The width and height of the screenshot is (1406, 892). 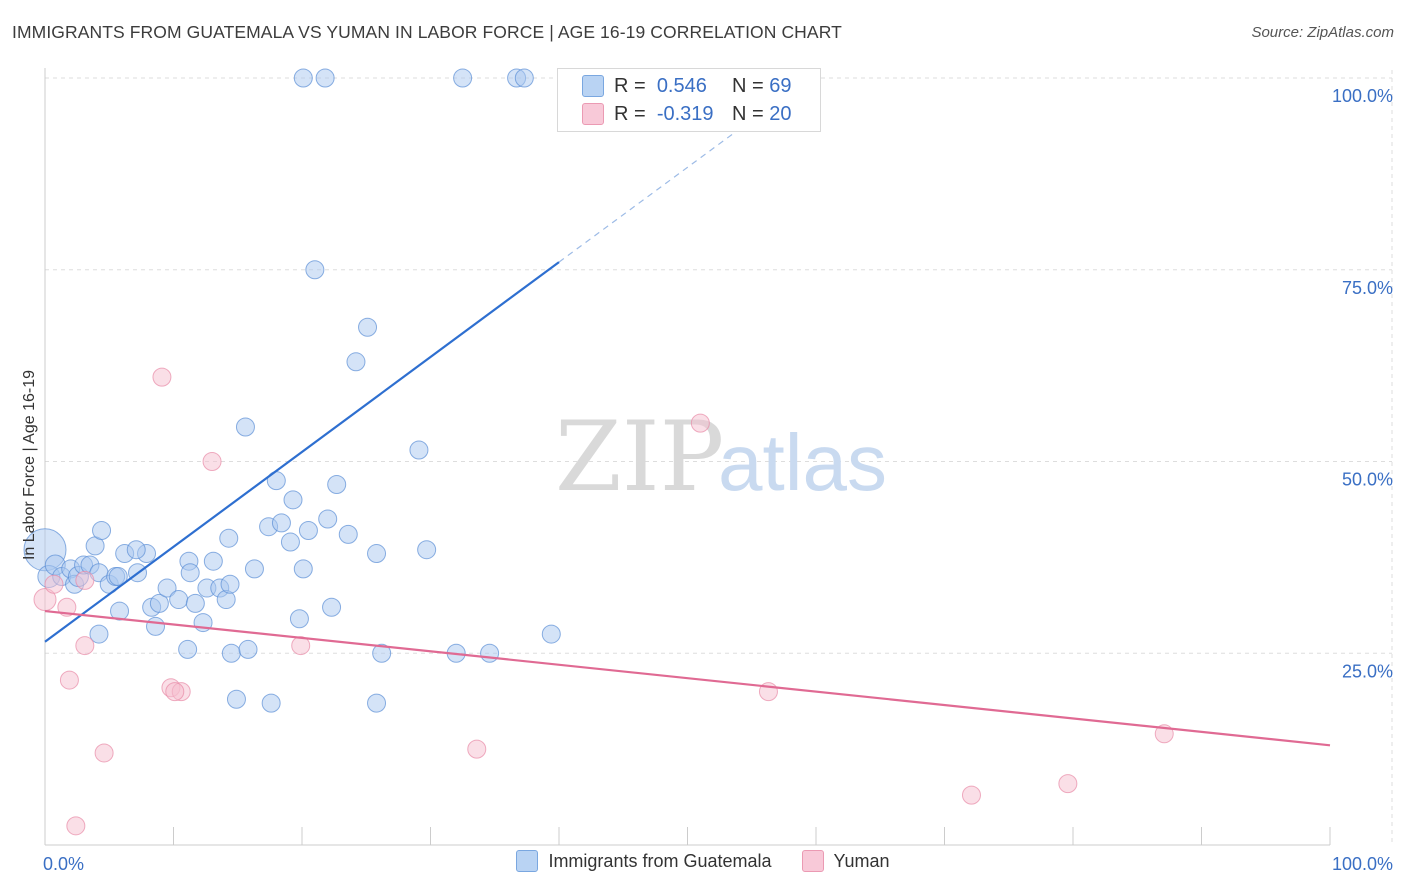 I want to click on swatch-guatemala, so click(x=593, y=86).